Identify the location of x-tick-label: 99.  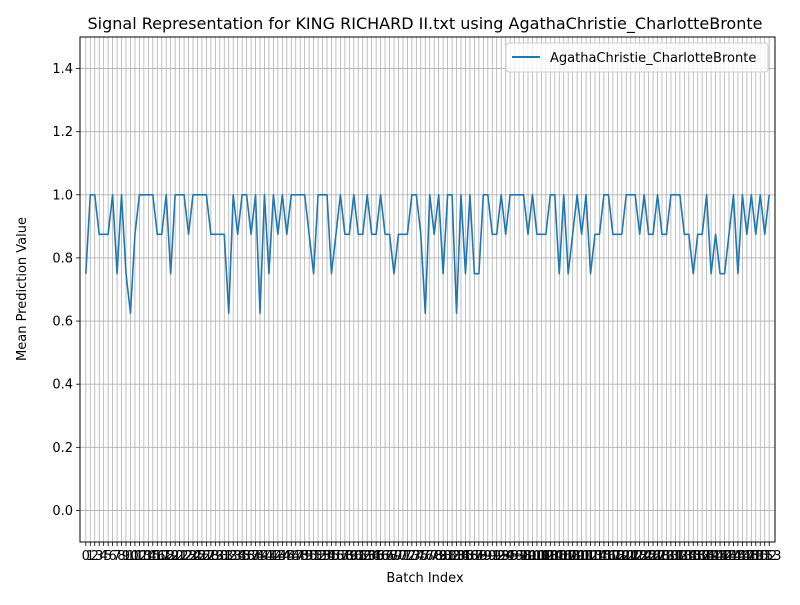
(528, 556).